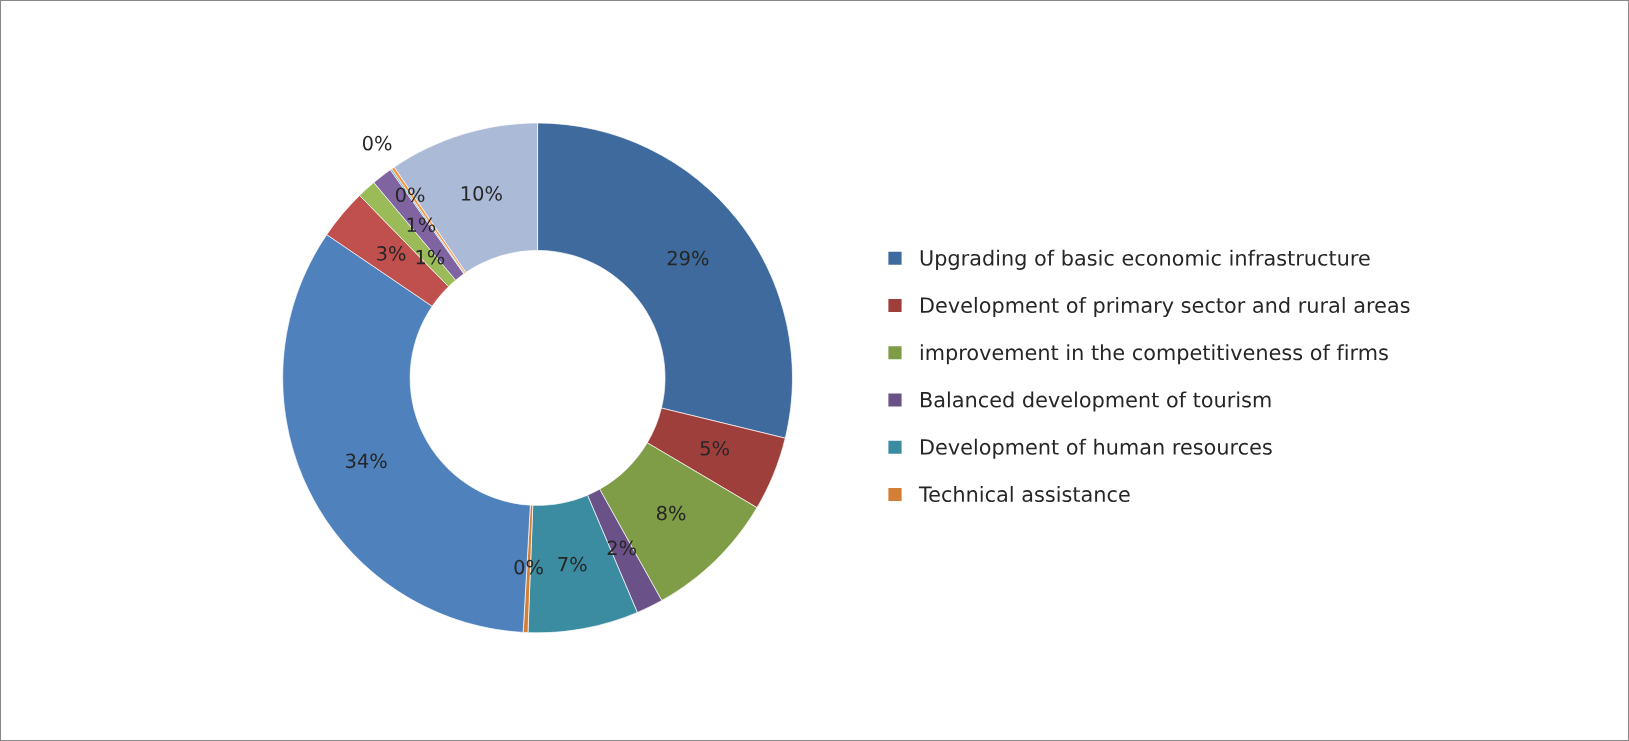 This screenshot has height=741, width=1629. What do you see at coordinates (391, 253) in the screenshot?
I see `data-label: 3%` at bounding box center [391, 253].